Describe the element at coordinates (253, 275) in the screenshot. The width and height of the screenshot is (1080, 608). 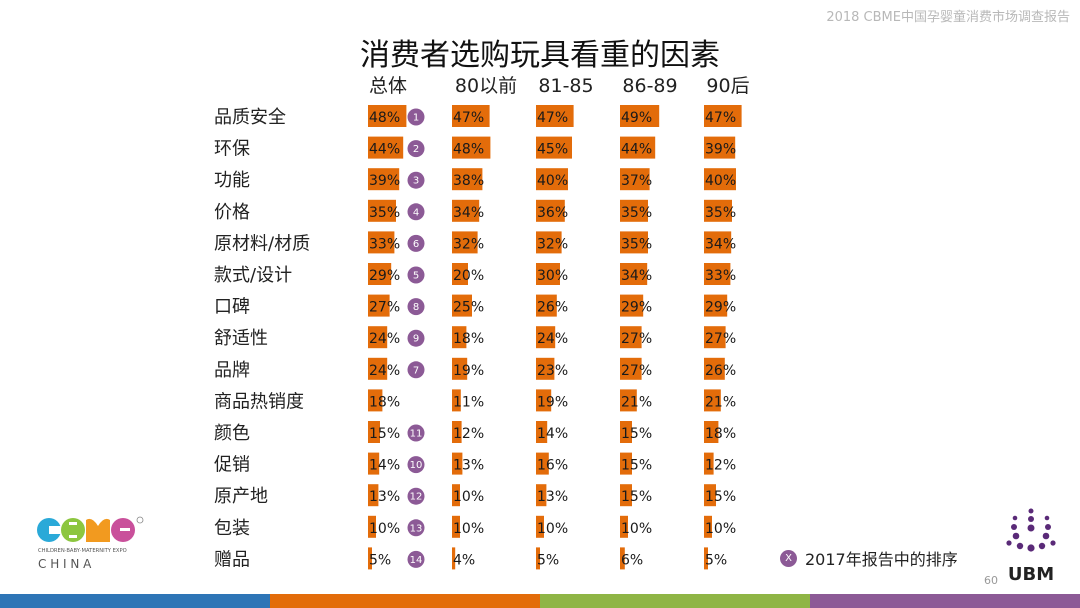
I see `category-label: 款式/设计` at that location.